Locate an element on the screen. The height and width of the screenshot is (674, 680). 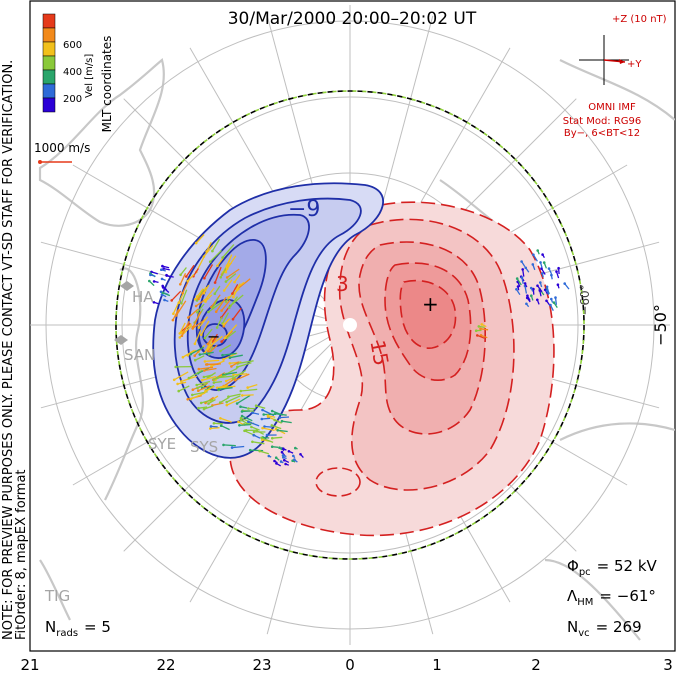
coast-land-n is located at coordinates (617, 90).